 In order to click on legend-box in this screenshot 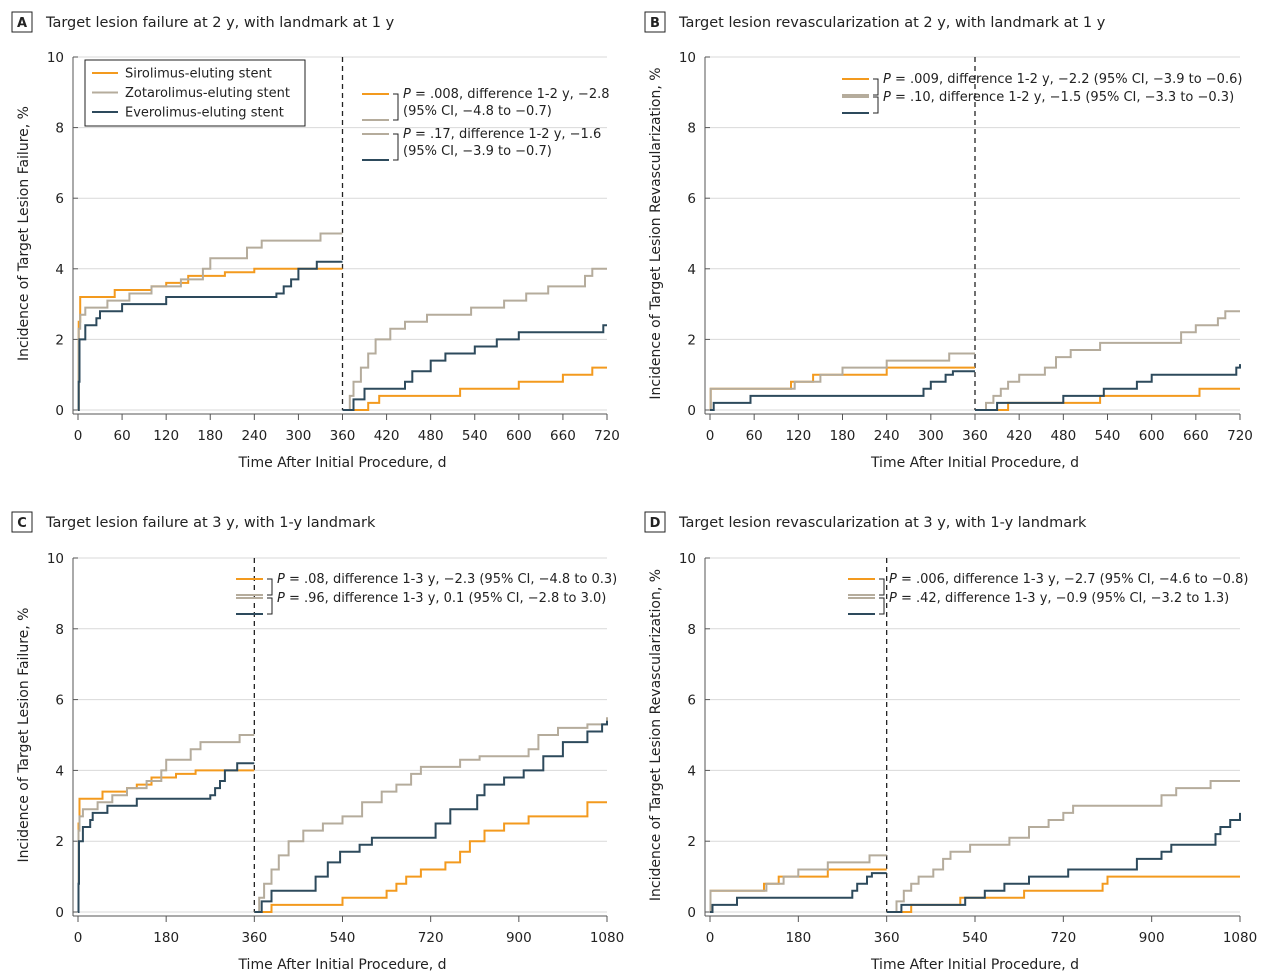, I will do `click(195, 93)`.